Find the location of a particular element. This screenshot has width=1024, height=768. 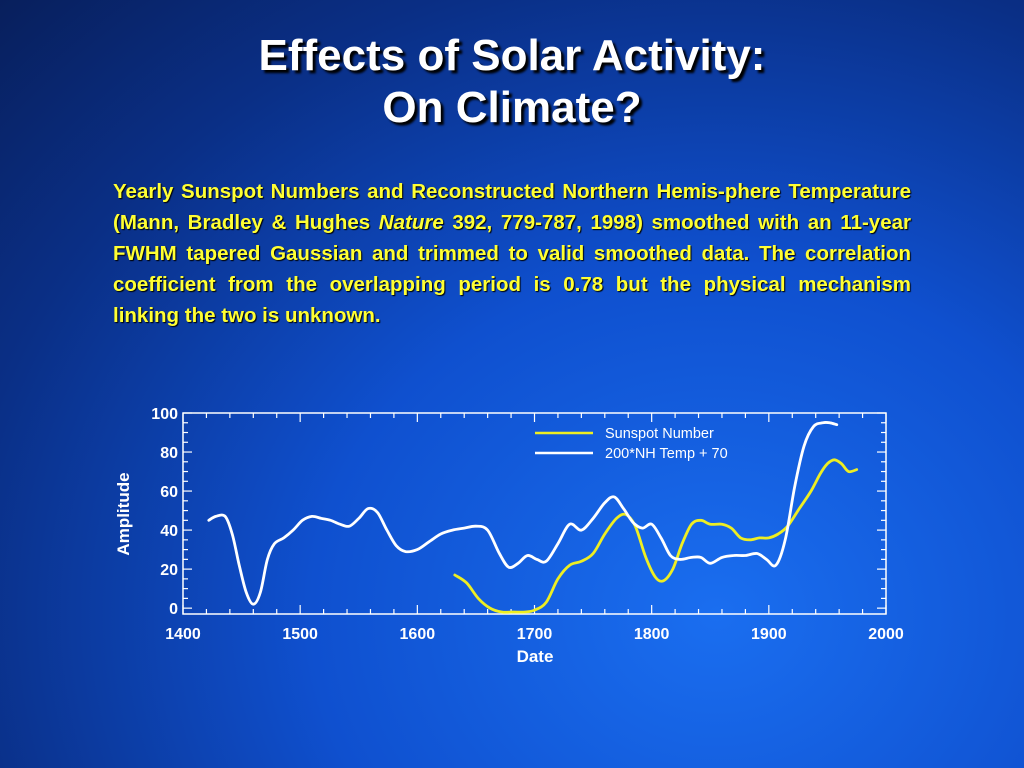

title-line-2: On Climate? is located at coordinates (512, 107).